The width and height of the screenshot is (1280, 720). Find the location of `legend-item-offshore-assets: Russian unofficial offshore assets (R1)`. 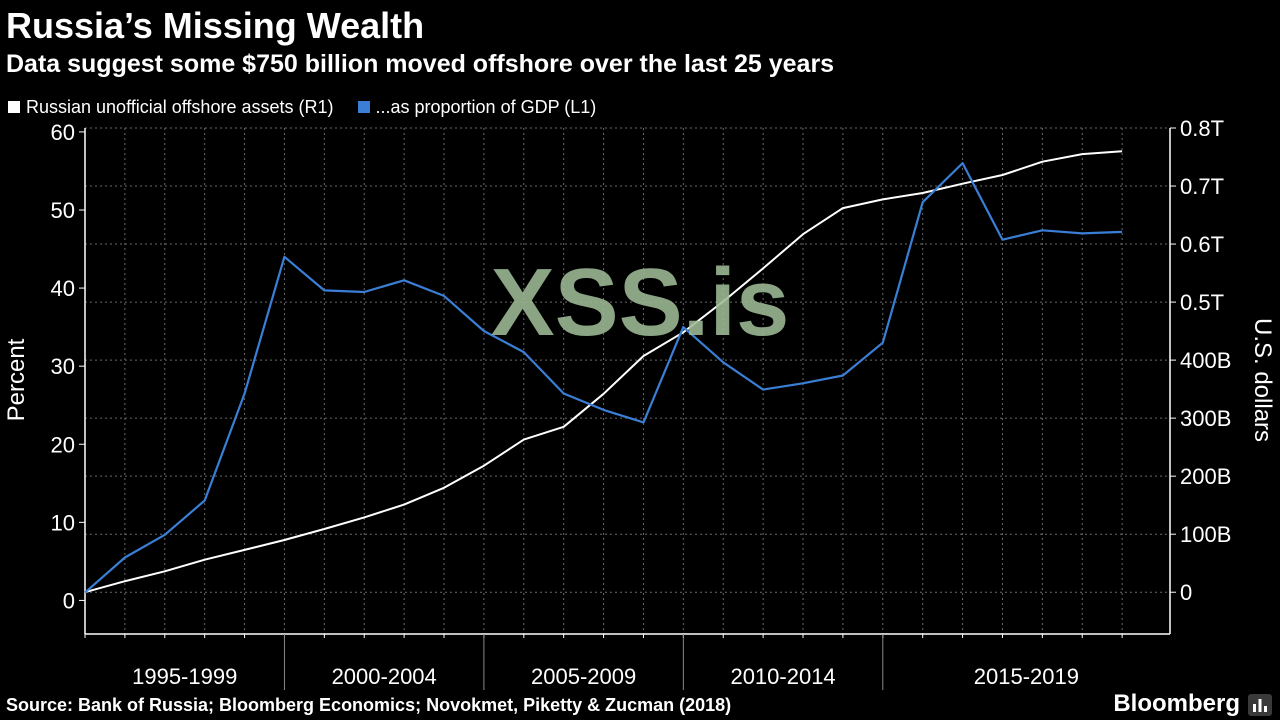

legend-item-offshore-assets: Russian unofficial offshore assets (R1) is located at coordinates (171, 107).